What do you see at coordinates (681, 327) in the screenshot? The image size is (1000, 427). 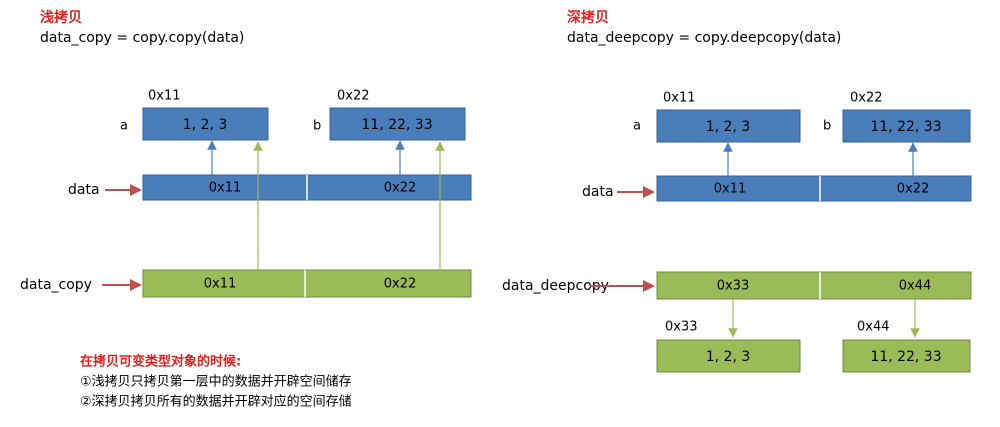 I see `address: 0x33` at bounding box center [681, 327].